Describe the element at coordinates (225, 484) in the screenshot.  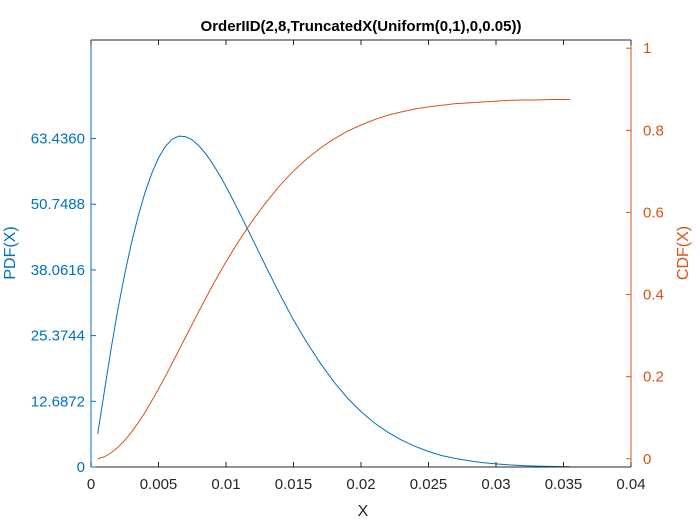
I see `x-tick-label: 0.01` at that location.